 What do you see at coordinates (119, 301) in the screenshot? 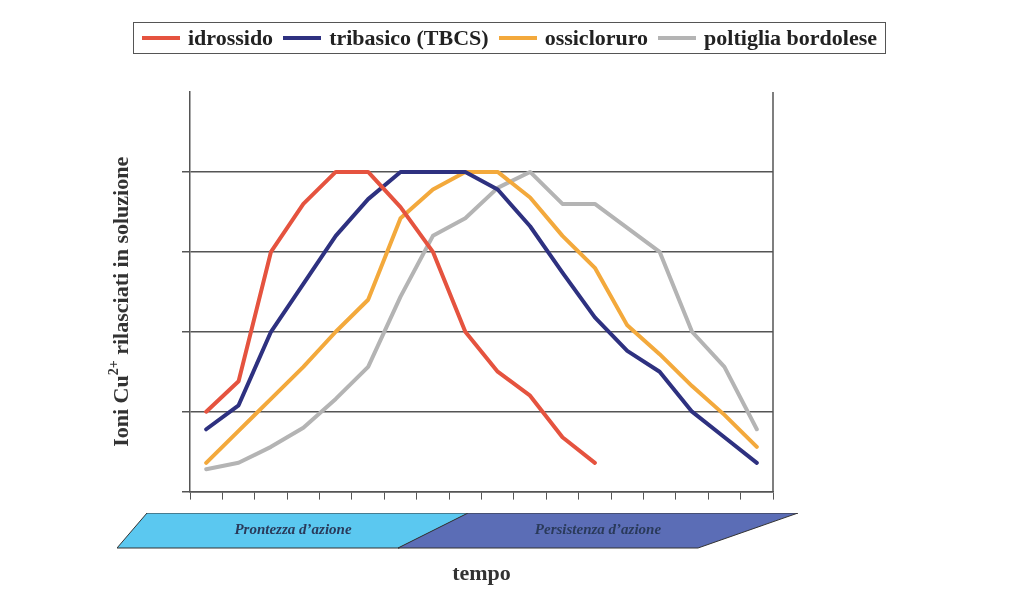
I see `y-axis-title: Ioni Cu2+ rilasciati in soluzione` at bounding box center [119, 301].